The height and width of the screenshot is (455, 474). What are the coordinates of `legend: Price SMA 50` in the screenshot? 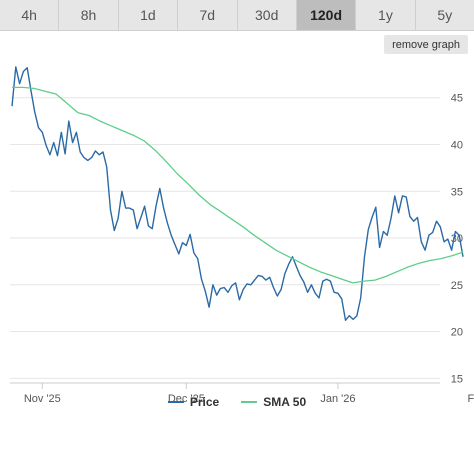 It's located at (237, 402).